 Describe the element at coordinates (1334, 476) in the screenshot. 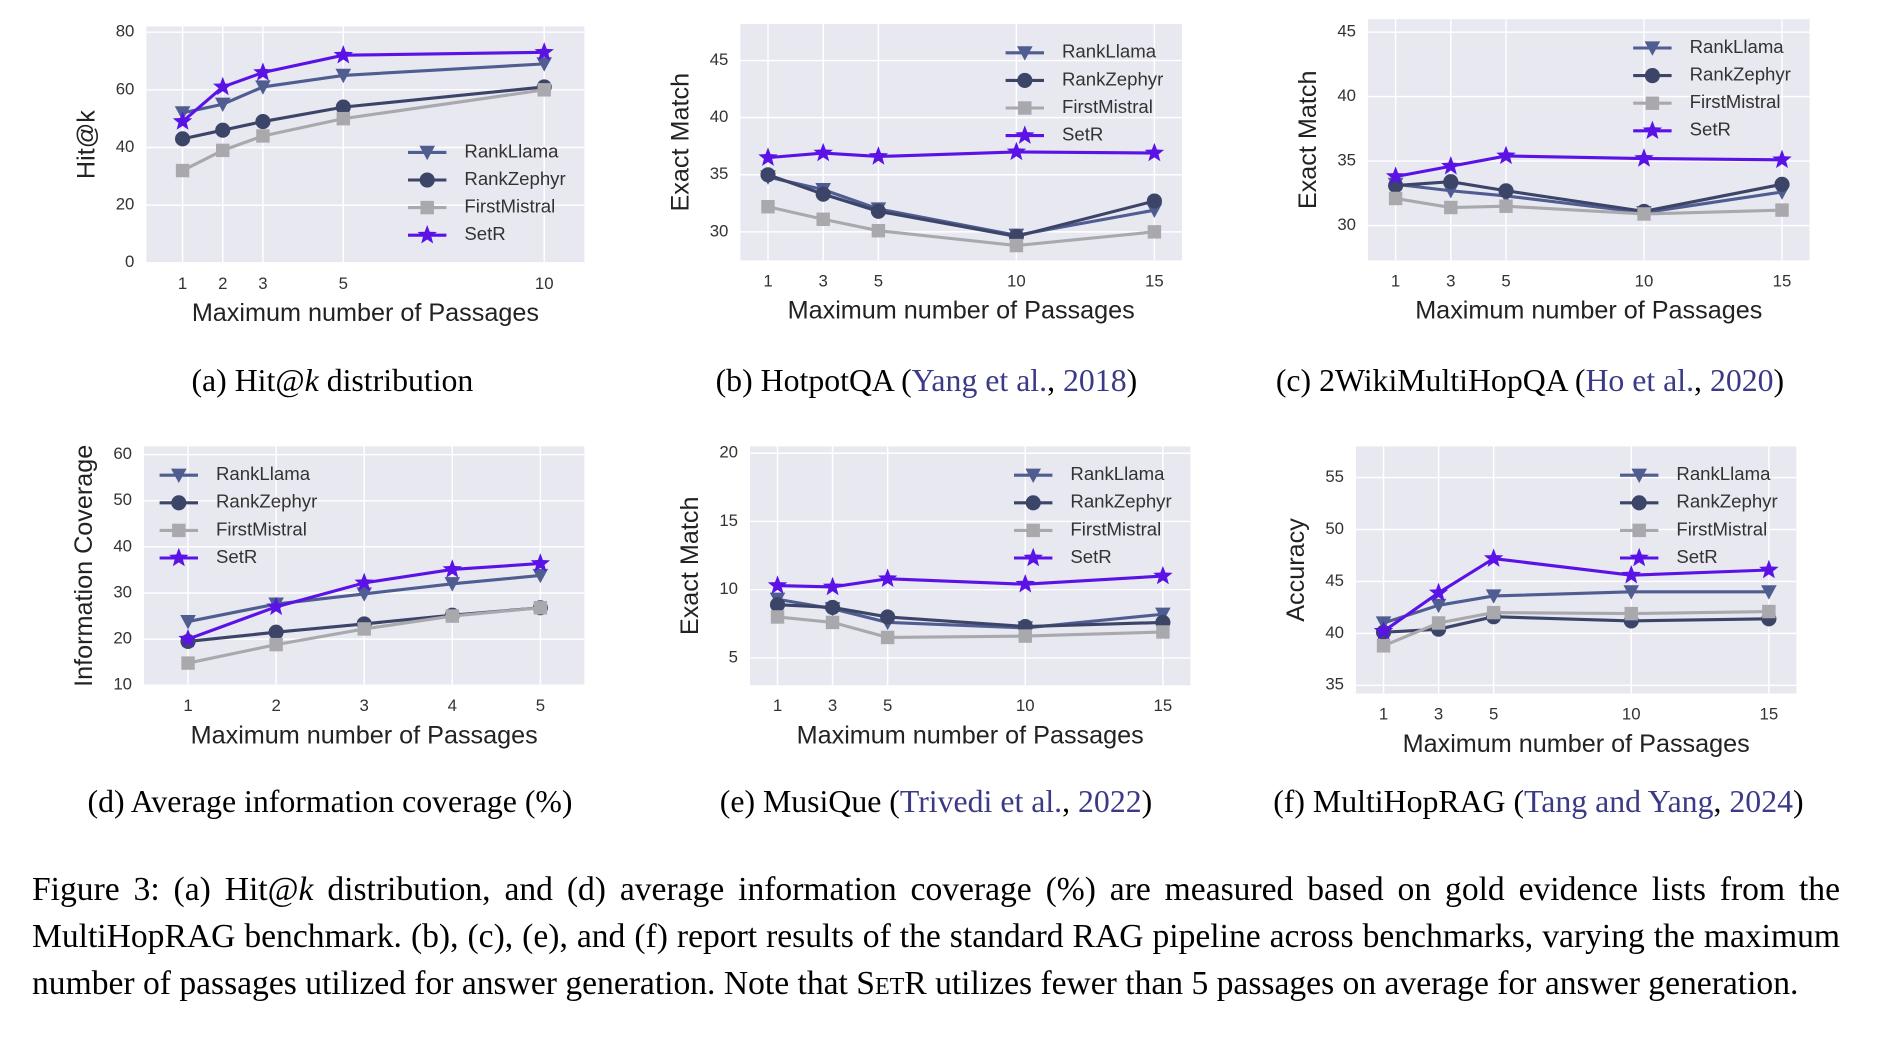

I see `y-tick-label: 55` at that location.